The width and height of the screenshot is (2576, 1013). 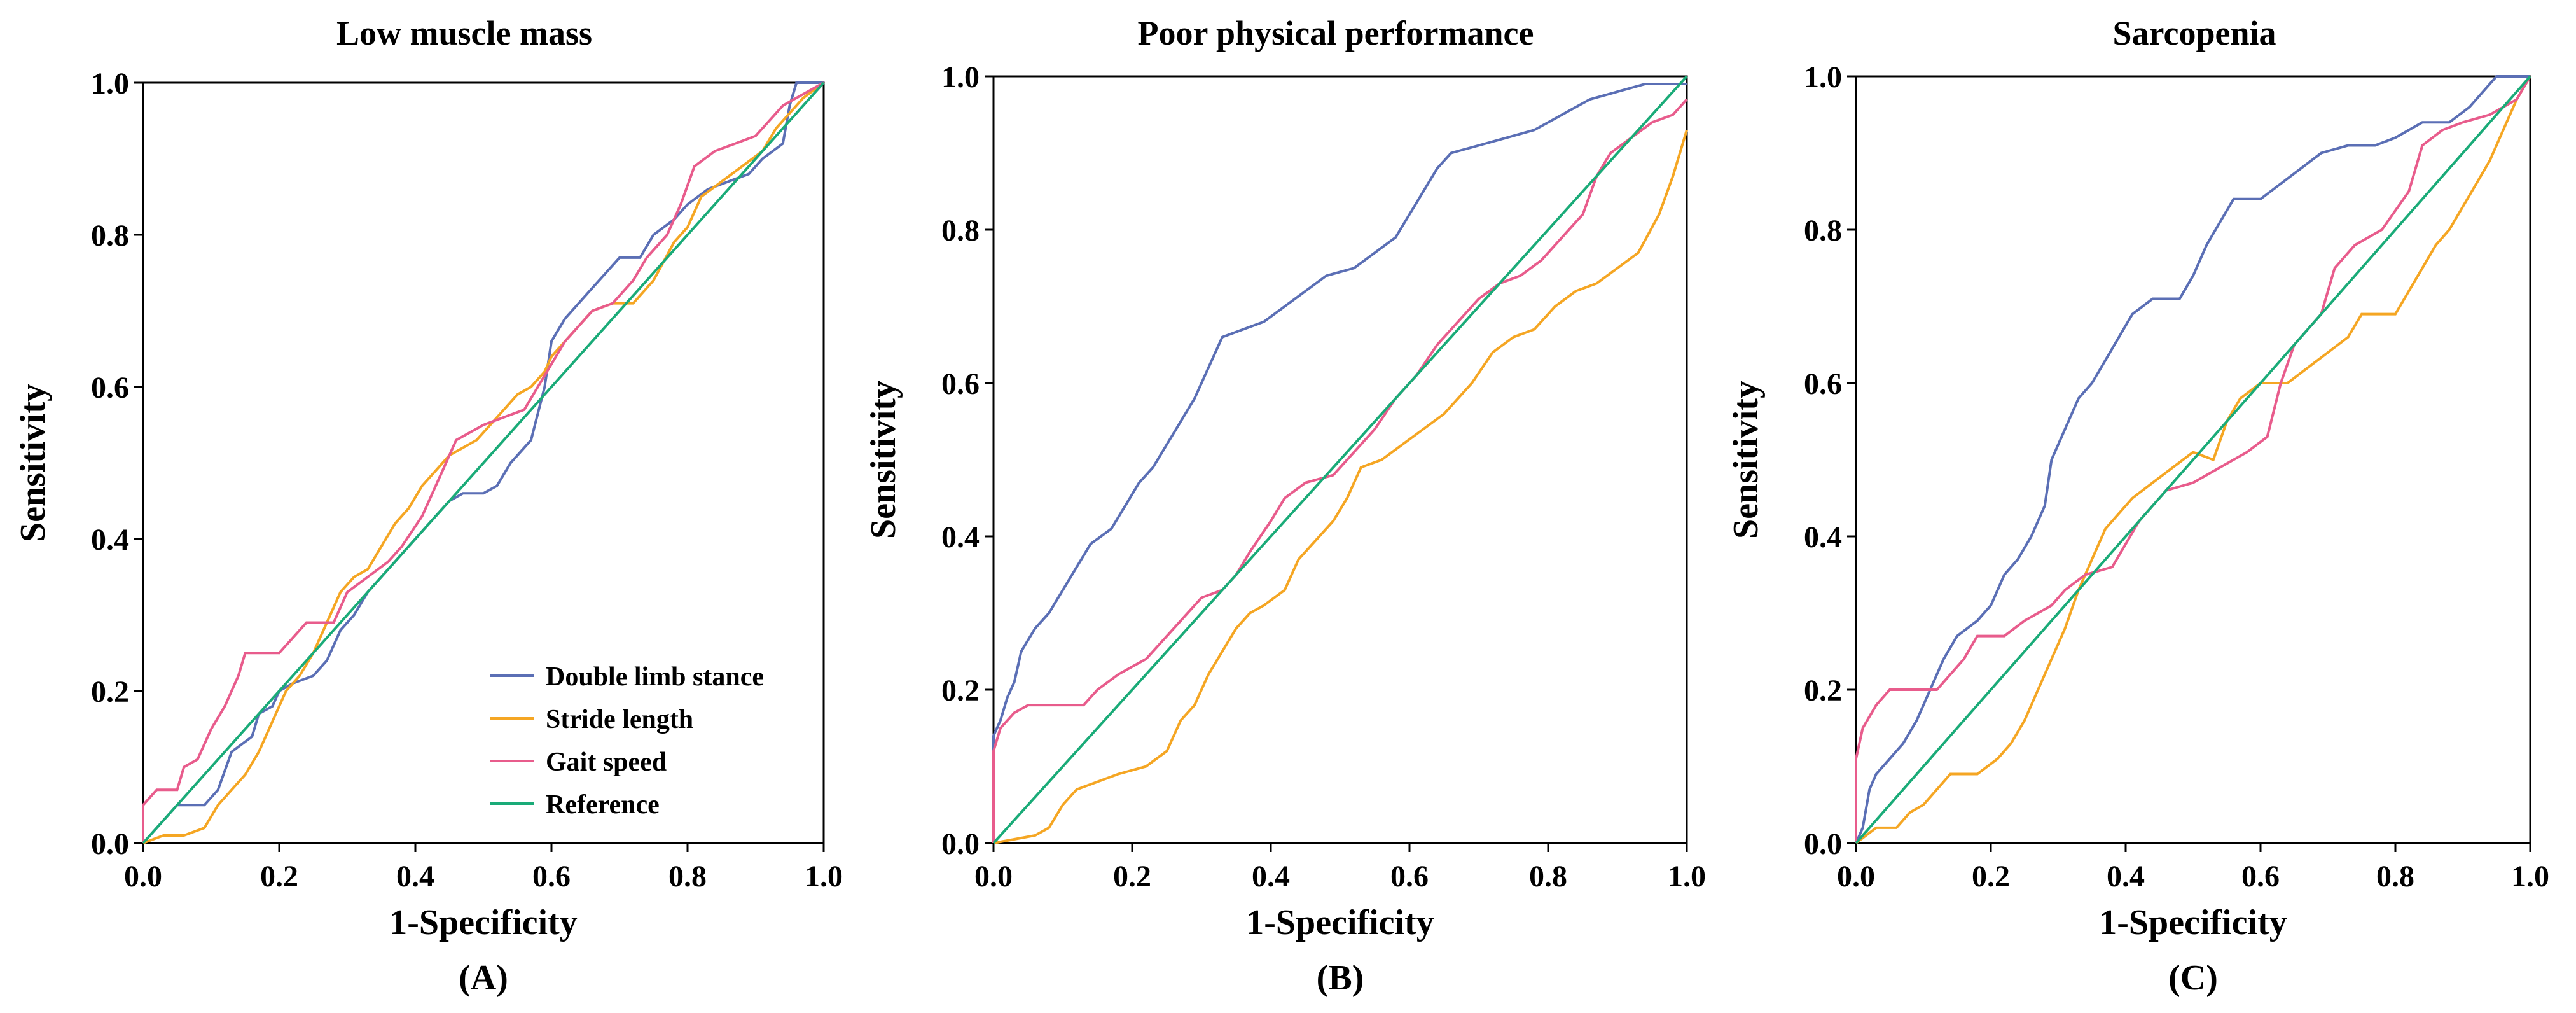 I want to click on legend-label-stride-length: Stride length, so click(x=619, y=719).